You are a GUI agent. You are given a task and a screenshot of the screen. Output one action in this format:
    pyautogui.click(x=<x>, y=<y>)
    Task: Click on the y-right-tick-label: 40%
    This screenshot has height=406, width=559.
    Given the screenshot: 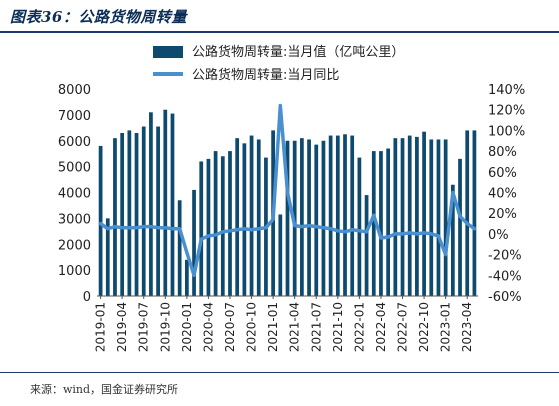 What is the action you would take?
    pyautogui.click(x=502, y=194)
    